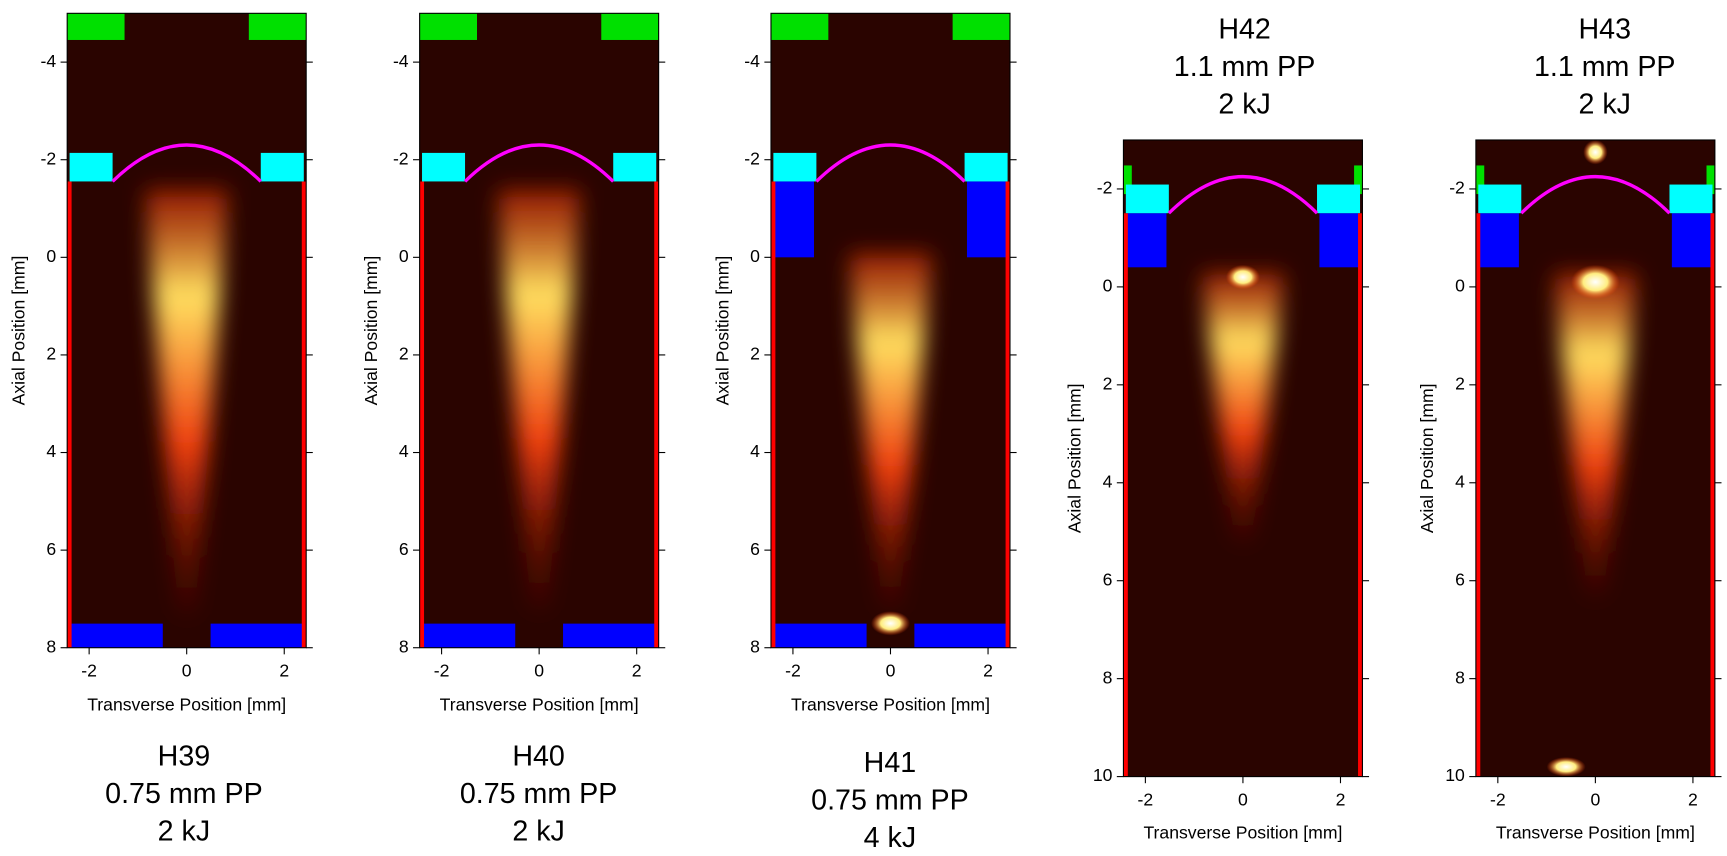  I want to click on panel-title: H41, so click(890, 763).